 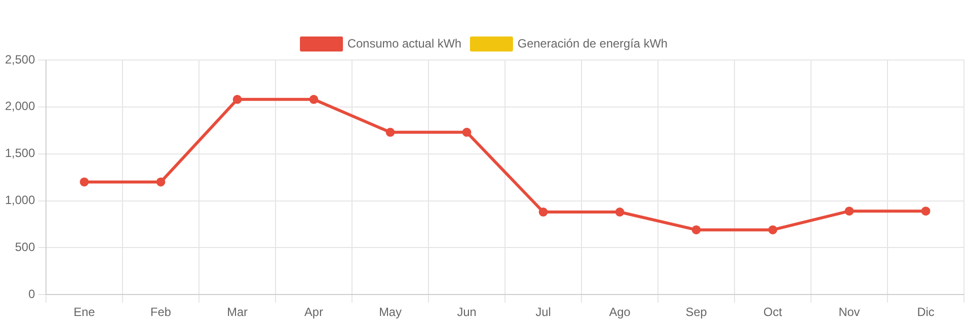 What do you see at coordinates (543, 312) in the screenshot?
I see `x-tick-label: Jul` at bounding box center [543, 312].